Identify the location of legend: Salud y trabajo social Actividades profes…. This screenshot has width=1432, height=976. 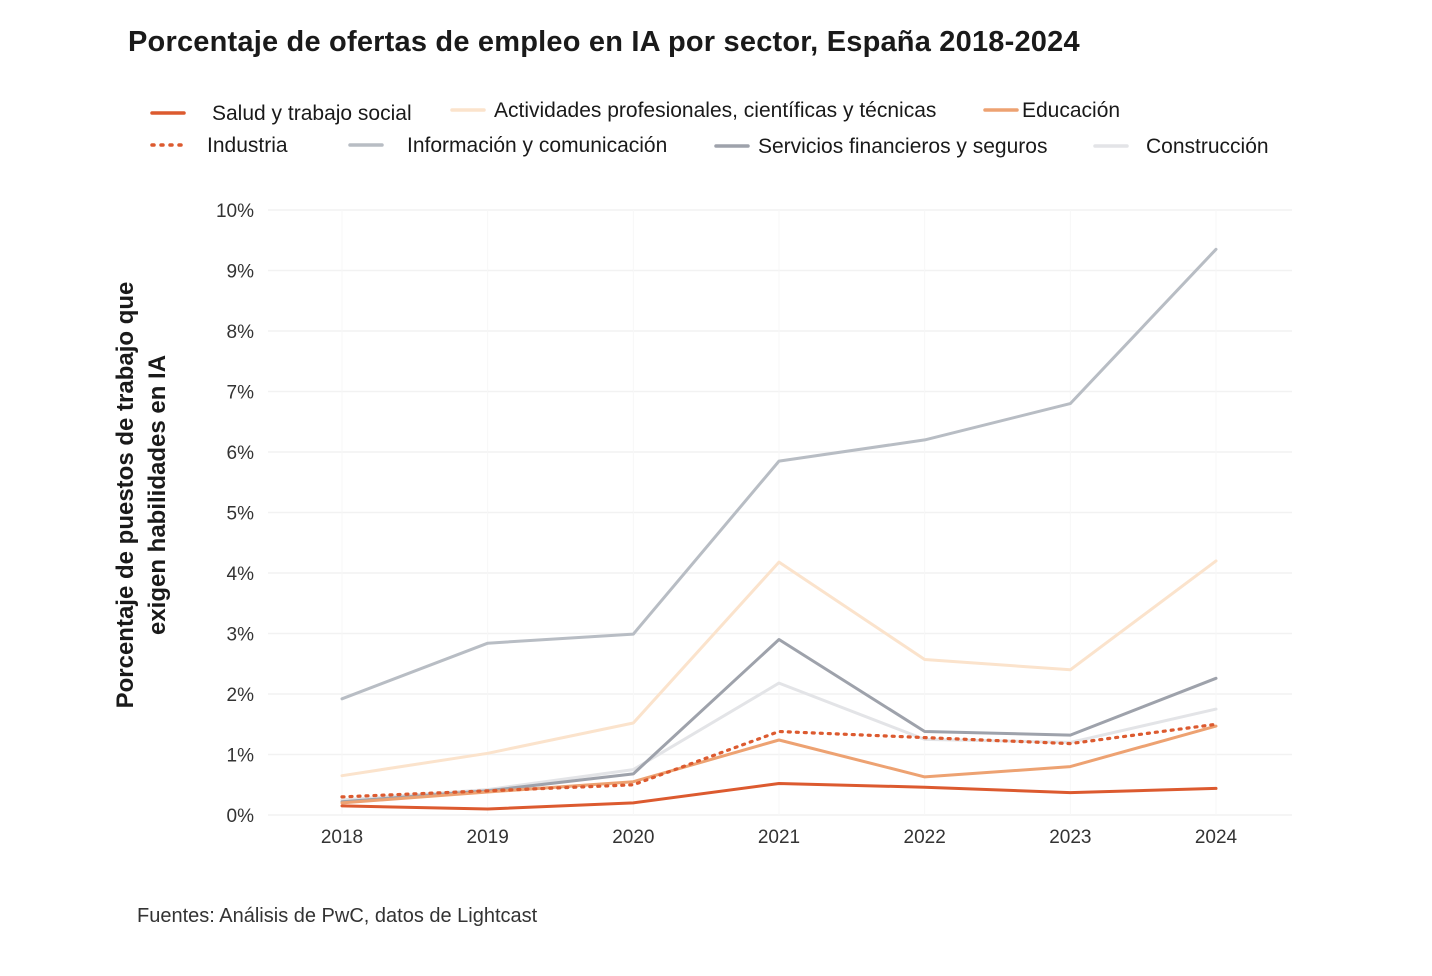
(709, 128).